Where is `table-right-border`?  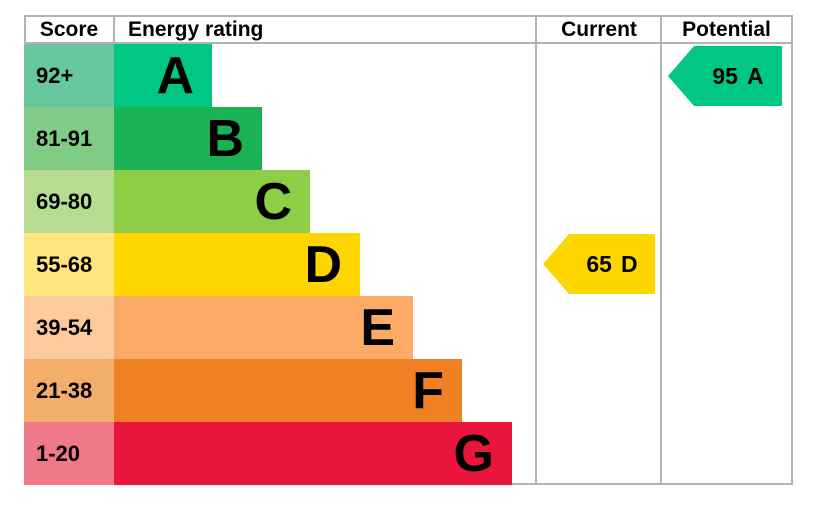
table-right-border is located at coordinates (792, 250).